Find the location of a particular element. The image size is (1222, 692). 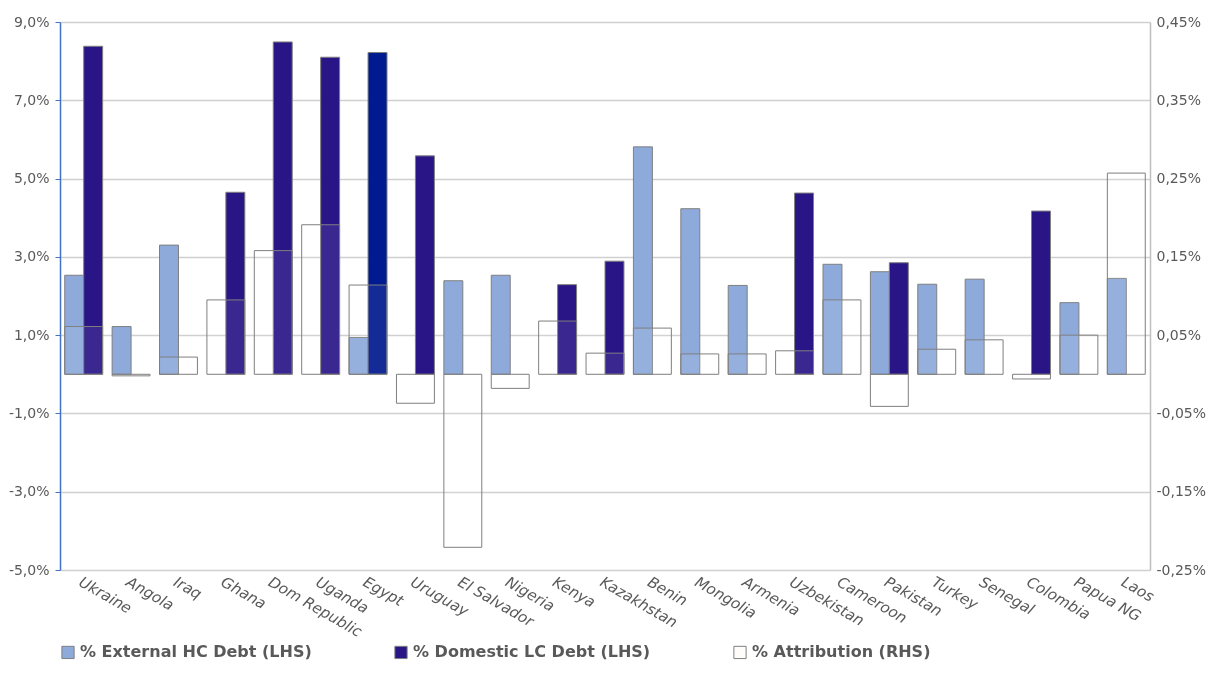

y2-tick-label: 0,25% is located at coordinates (1178, 178).